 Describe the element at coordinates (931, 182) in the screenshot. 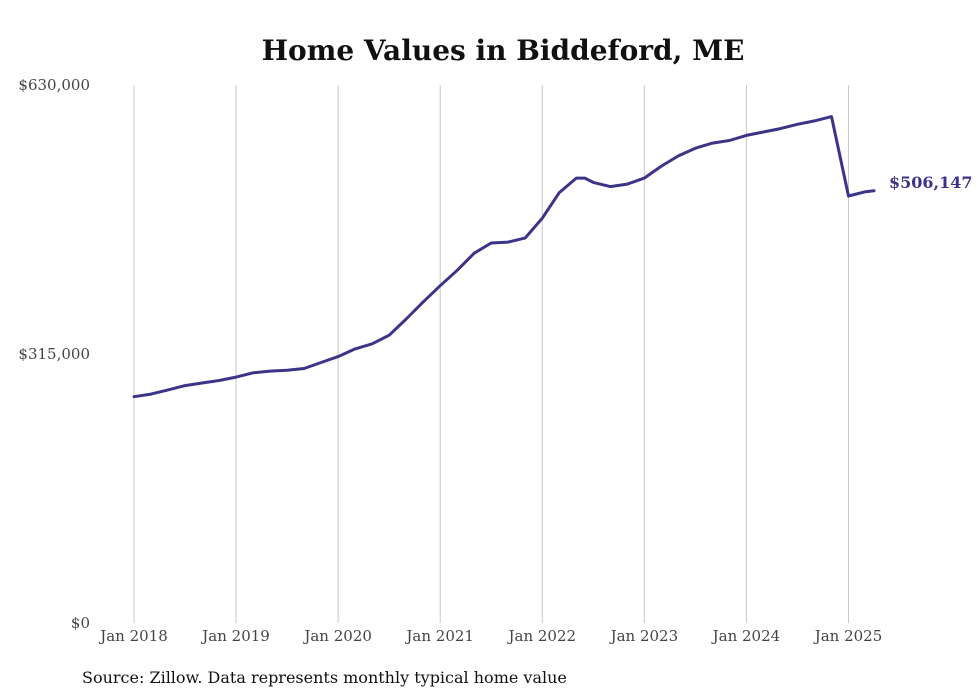

I see `end-value-label: $506,147` at that location.